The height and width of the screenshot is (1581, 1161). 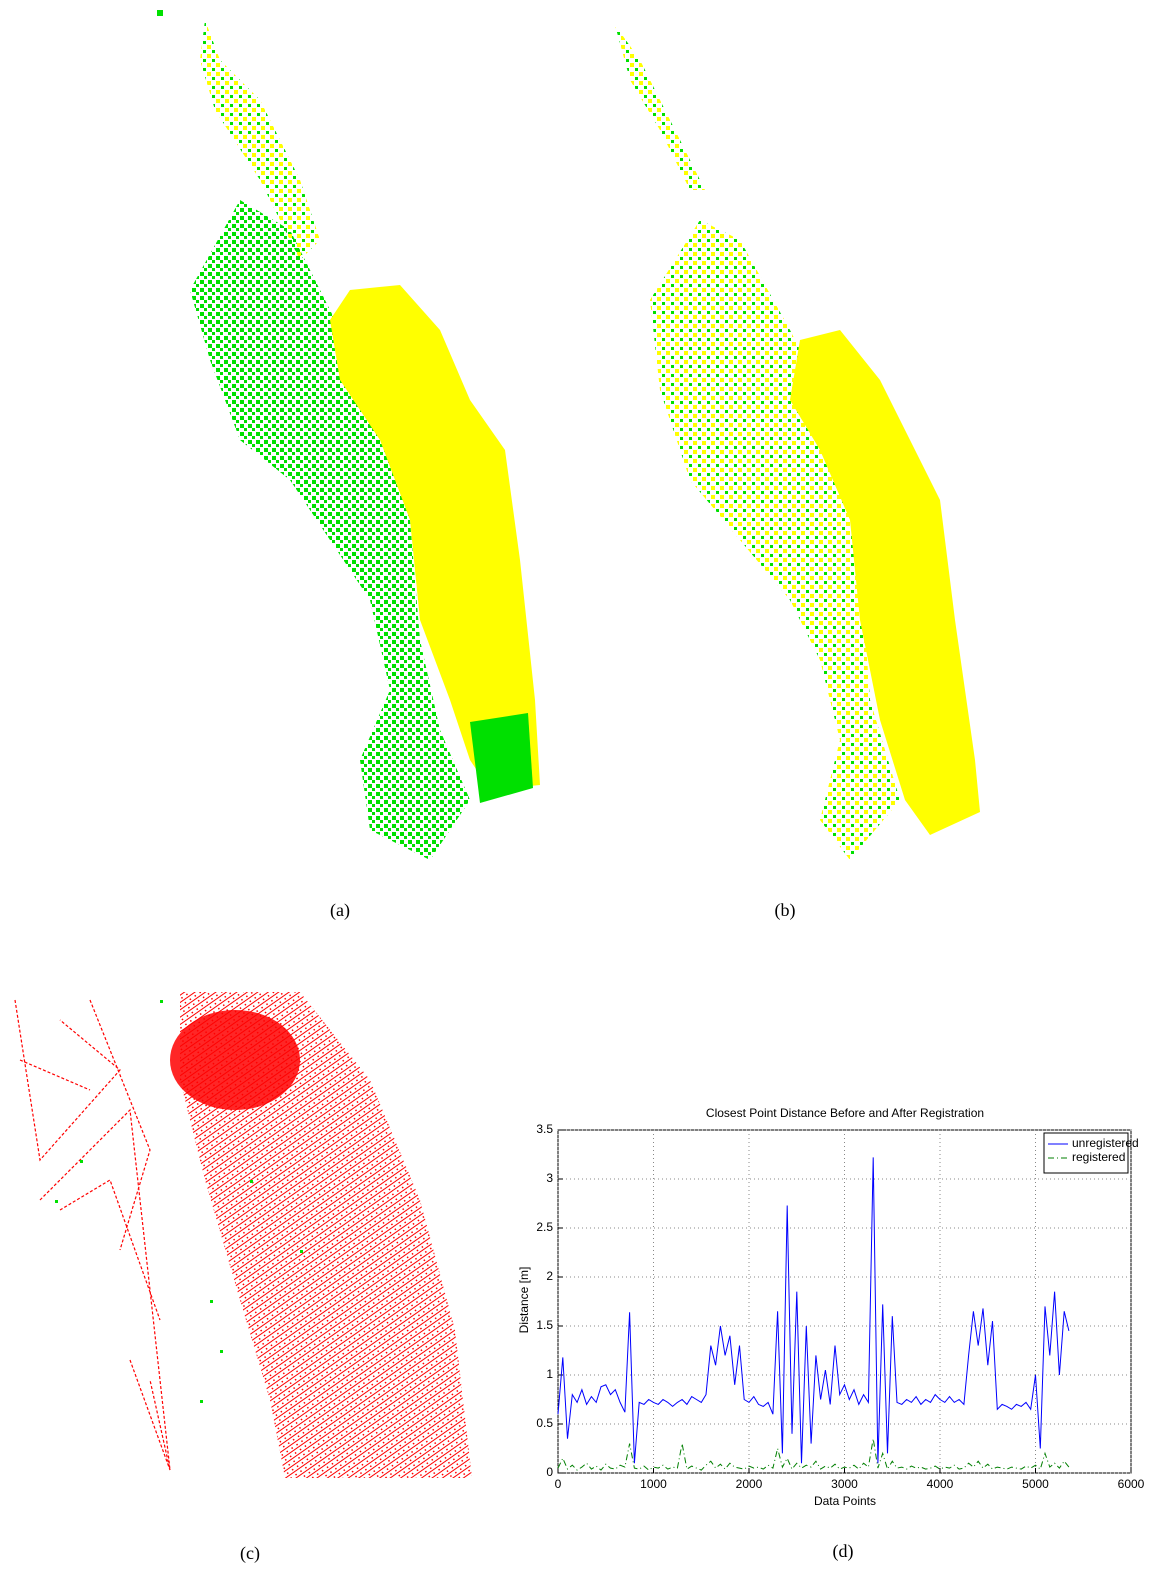 I want to click on x-tick-label: 0, so click(x=558, y=1484).